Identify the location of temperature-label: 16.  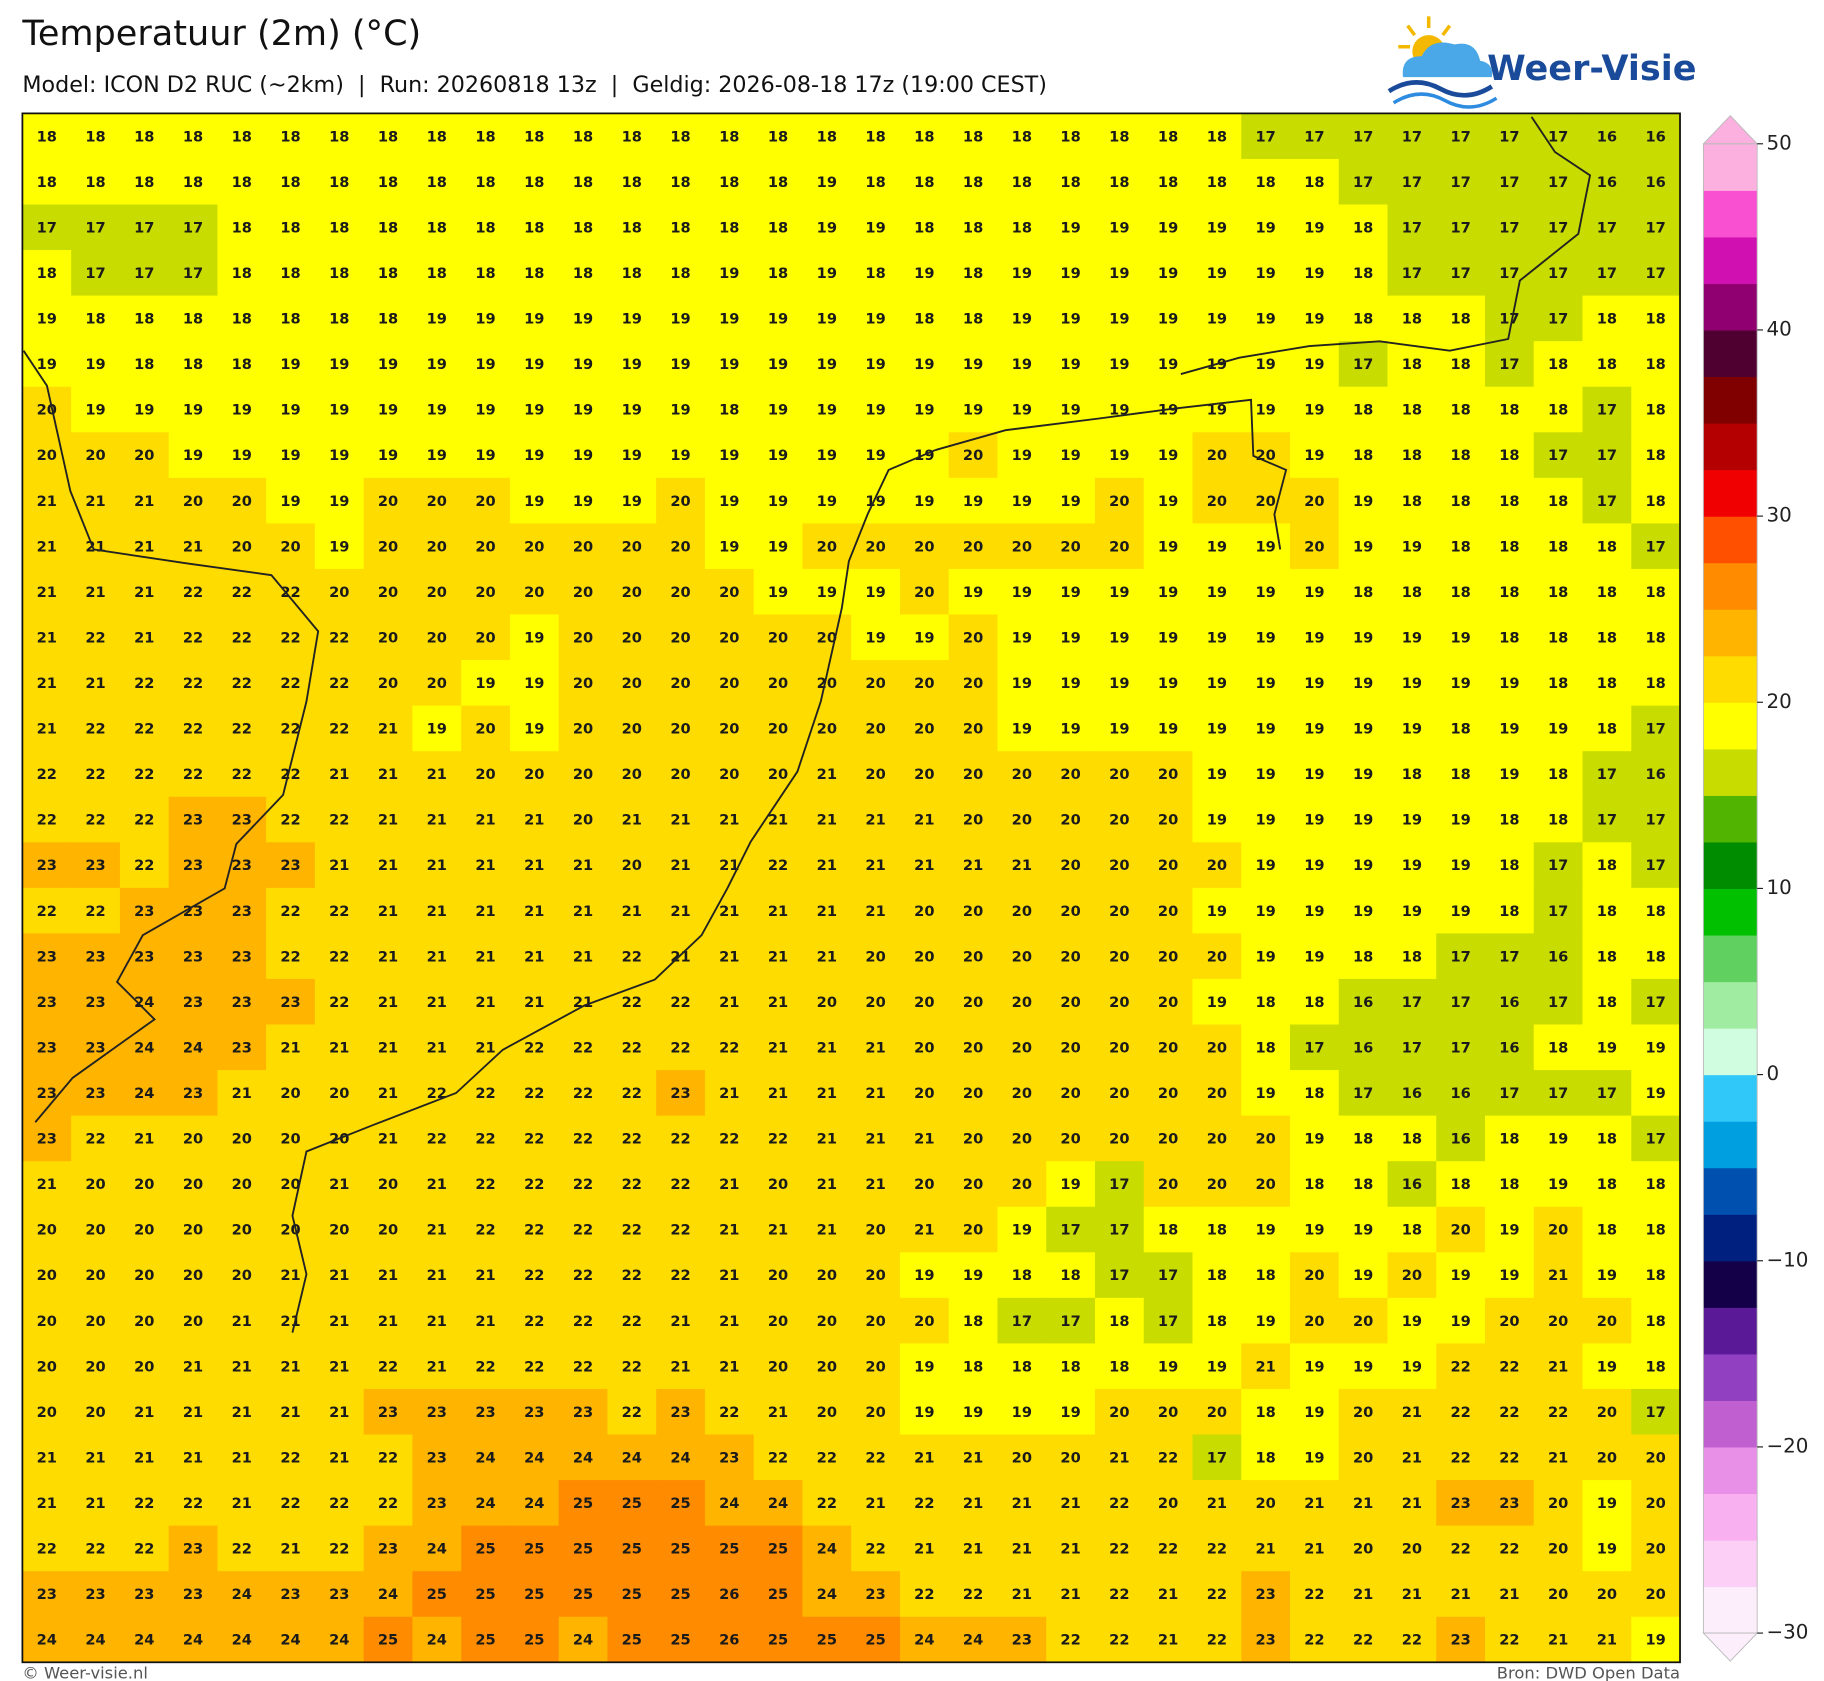
(1509, 1002).